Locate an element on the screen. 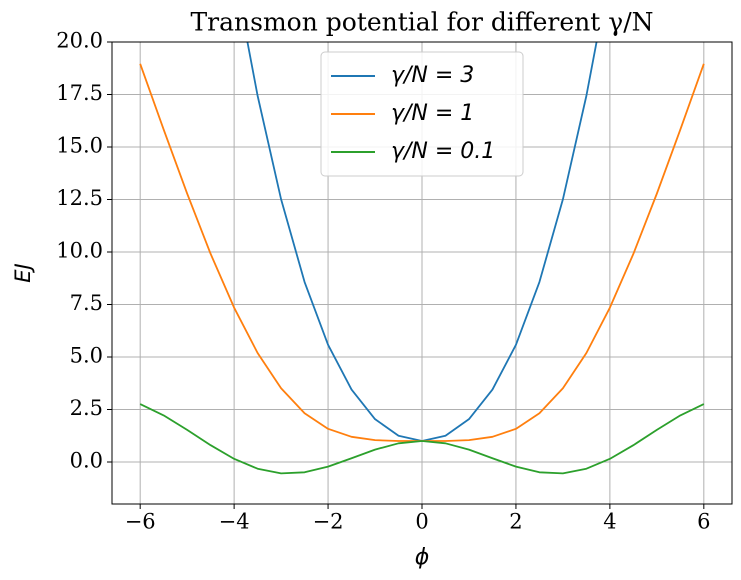  series-line is located at coordinates (422, 439).